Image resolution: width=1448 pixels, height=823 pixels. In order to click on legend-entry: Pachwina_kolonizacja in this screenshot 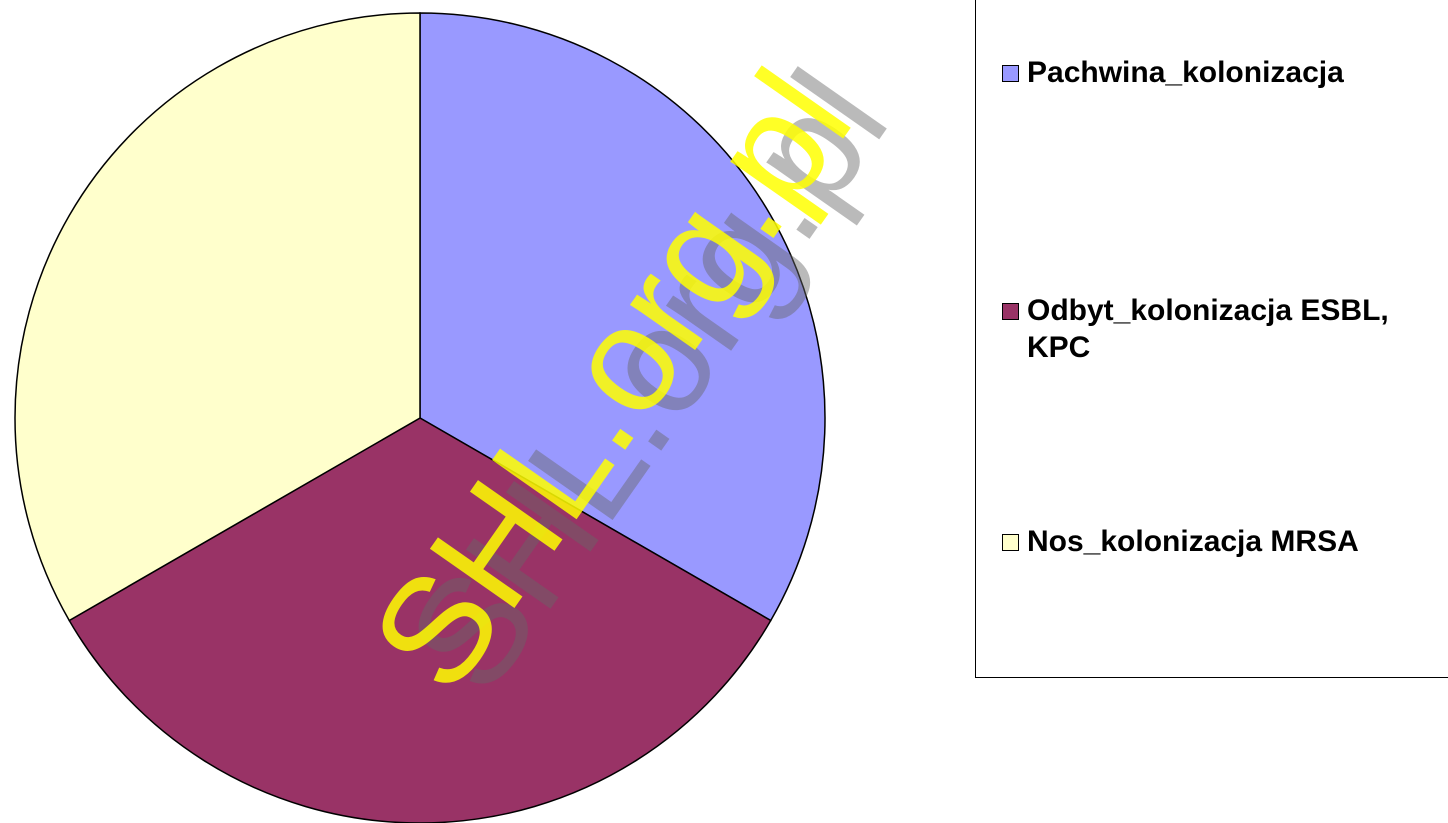, I will do `click(1224, 72)`.